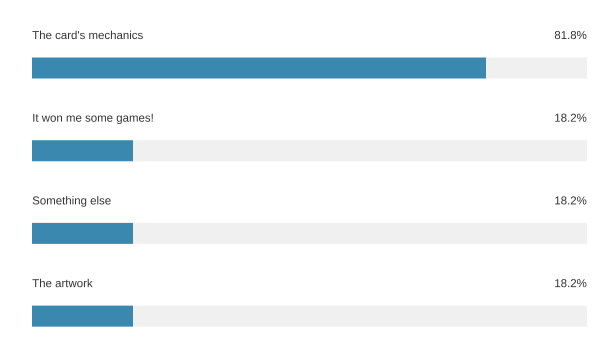 The image size is (612, 350). Describe the element at coordinates (87, 35) in the screenshot. I see `y-tick-label: The card's mechanics` at that location.